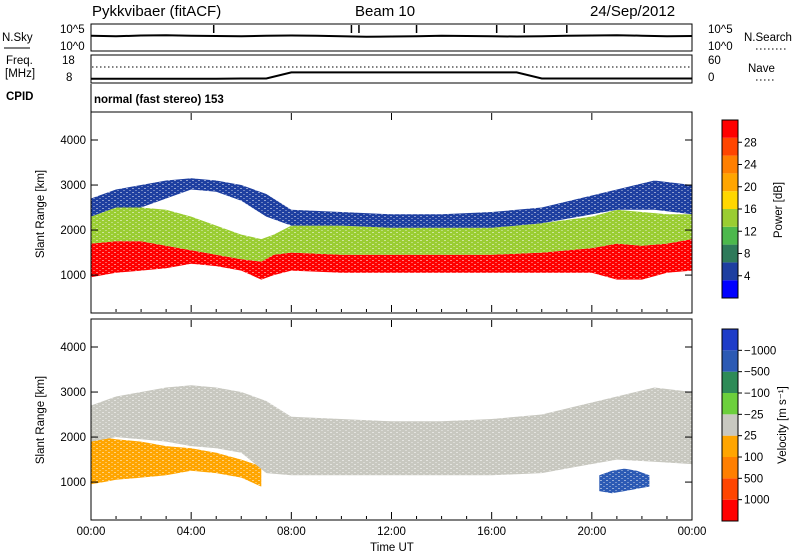  What do you see at coordinates (750, 437) in the screenshot?
I see `colorbar-tick-label-3: 25` at bounding box center [750, 437].